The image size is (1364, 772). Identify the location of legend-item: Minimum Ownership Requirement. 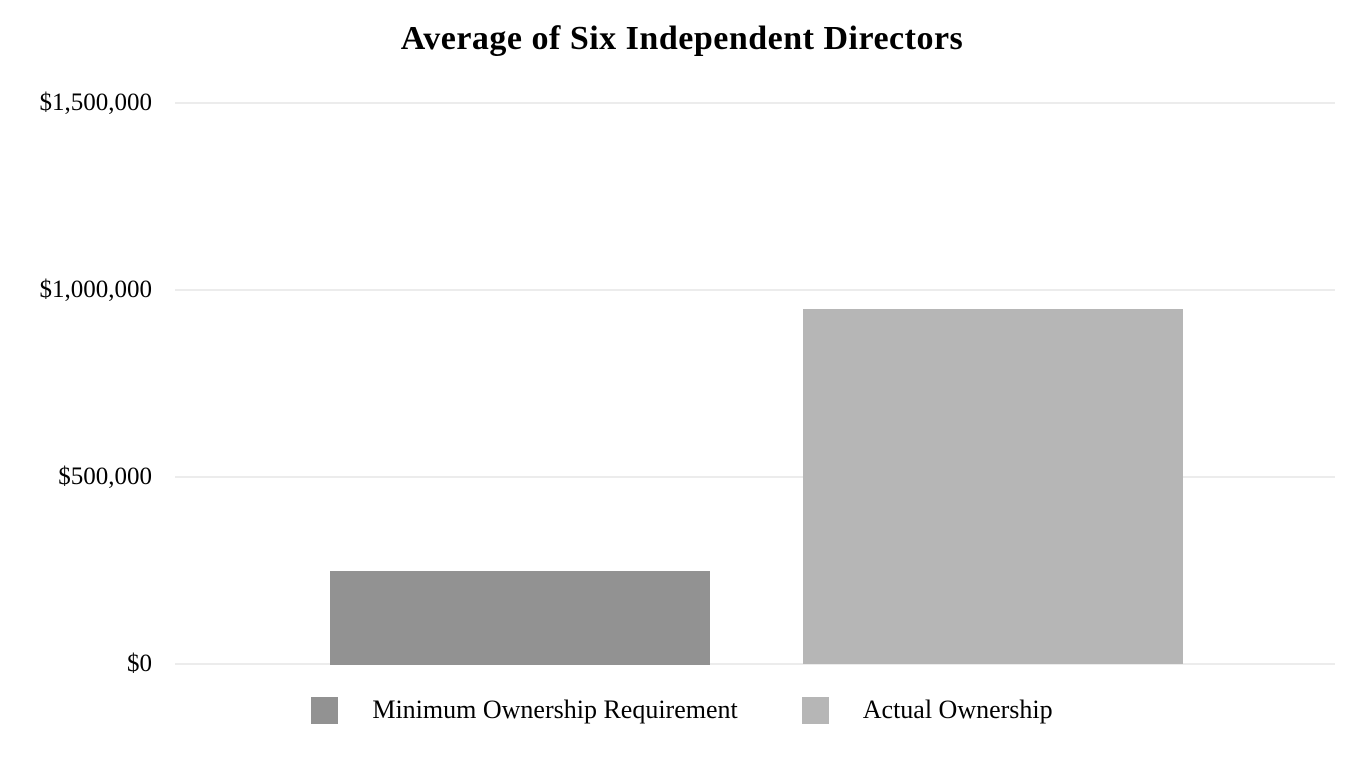
(524, 710).